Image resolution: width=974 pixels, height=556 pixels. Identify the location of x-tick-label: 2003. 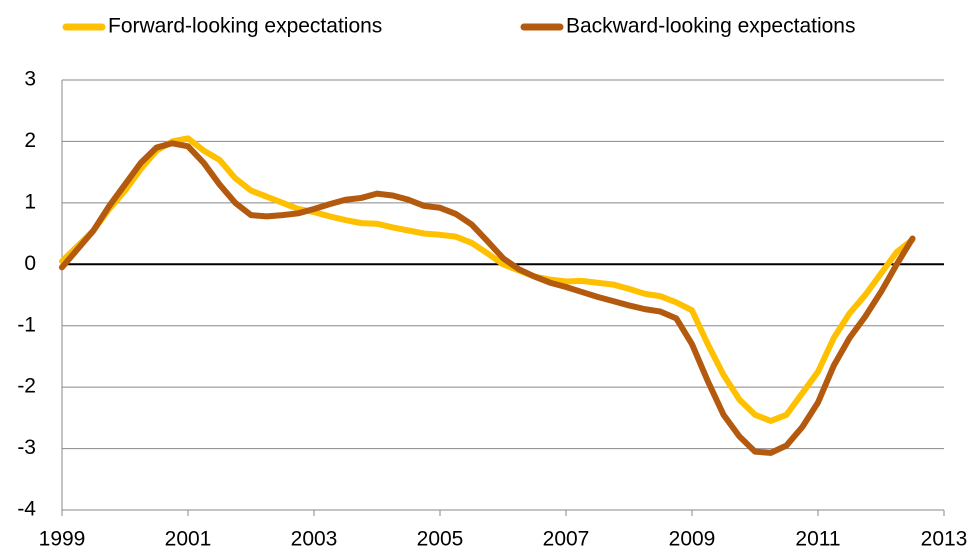
(314, 539).